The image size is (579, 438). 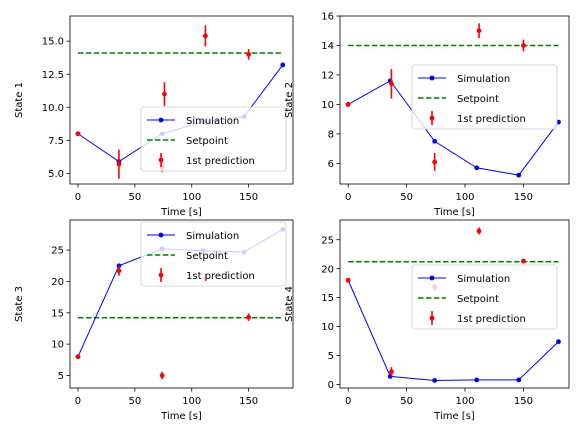 What do you see at coordinates (331, 385) in the screenshot?
I see `y-tick-label: 0` at bounding box center [331, 385].